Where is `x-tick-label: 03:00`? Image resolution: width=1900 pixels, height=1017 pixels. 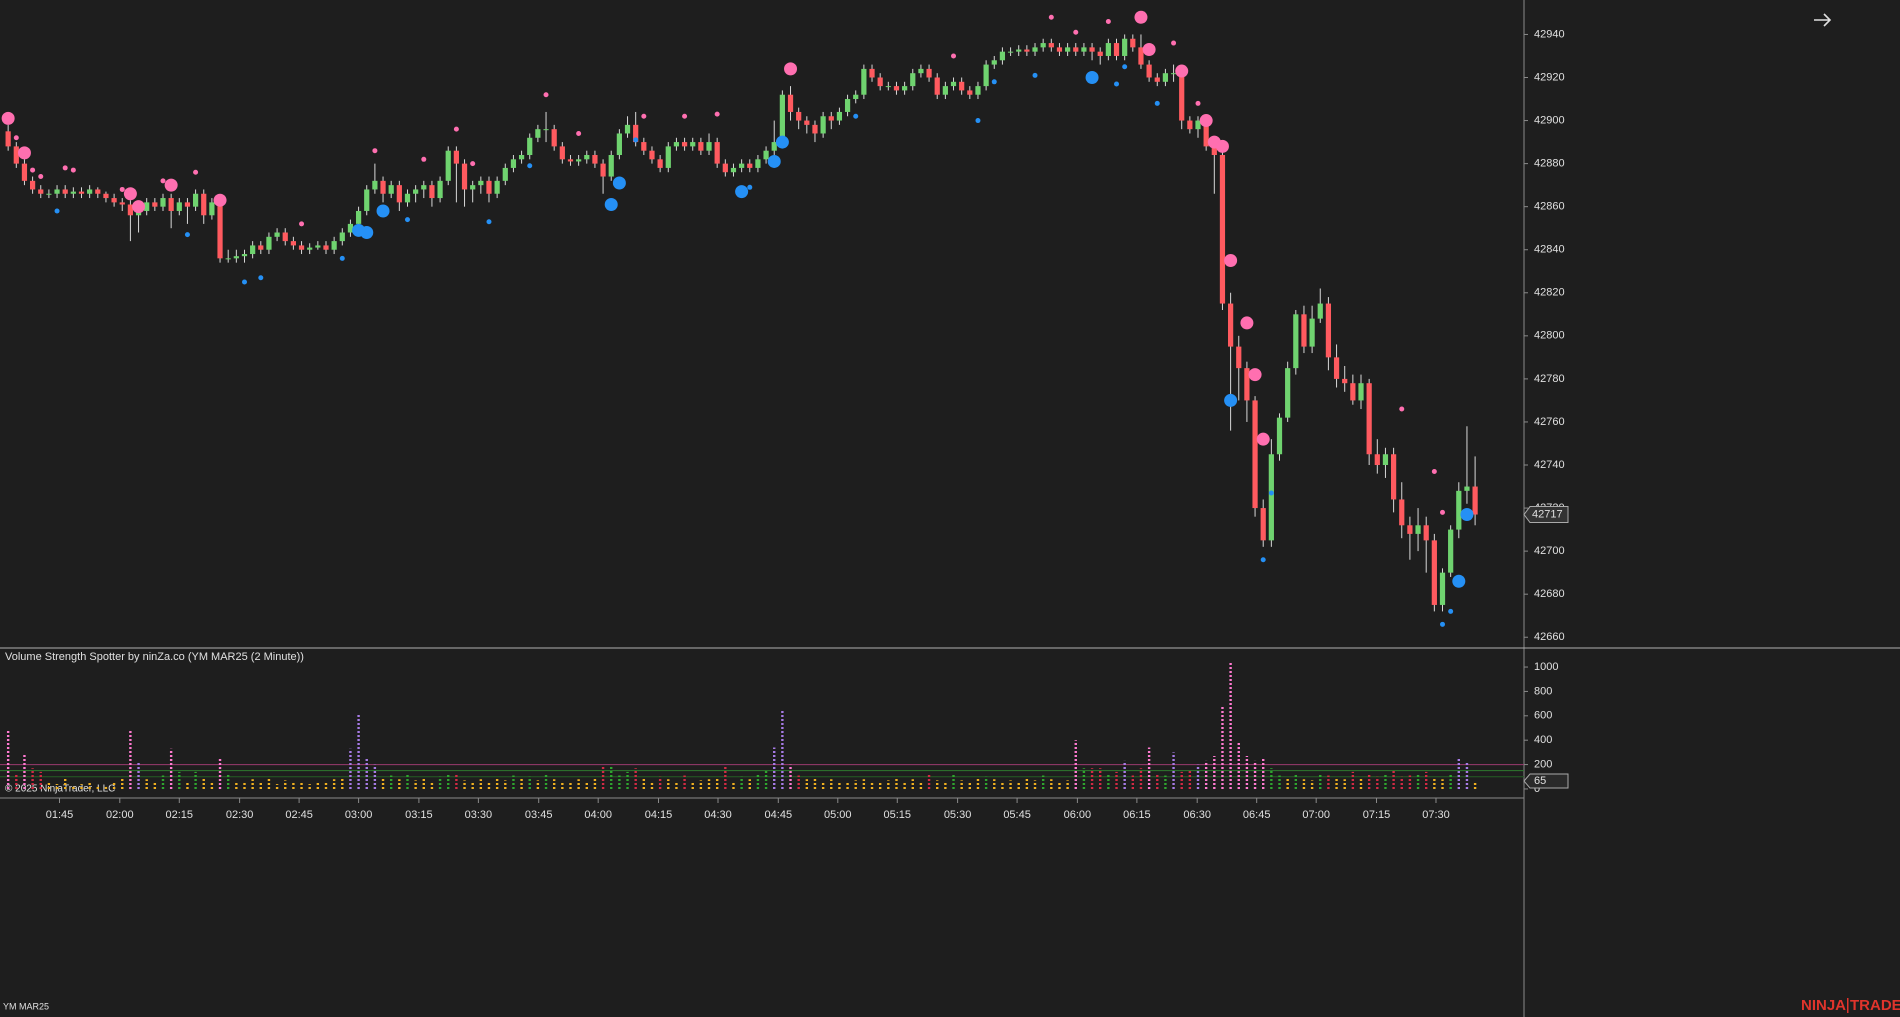 x-tick-label: 03:00 is located at coordinates (359, 815).